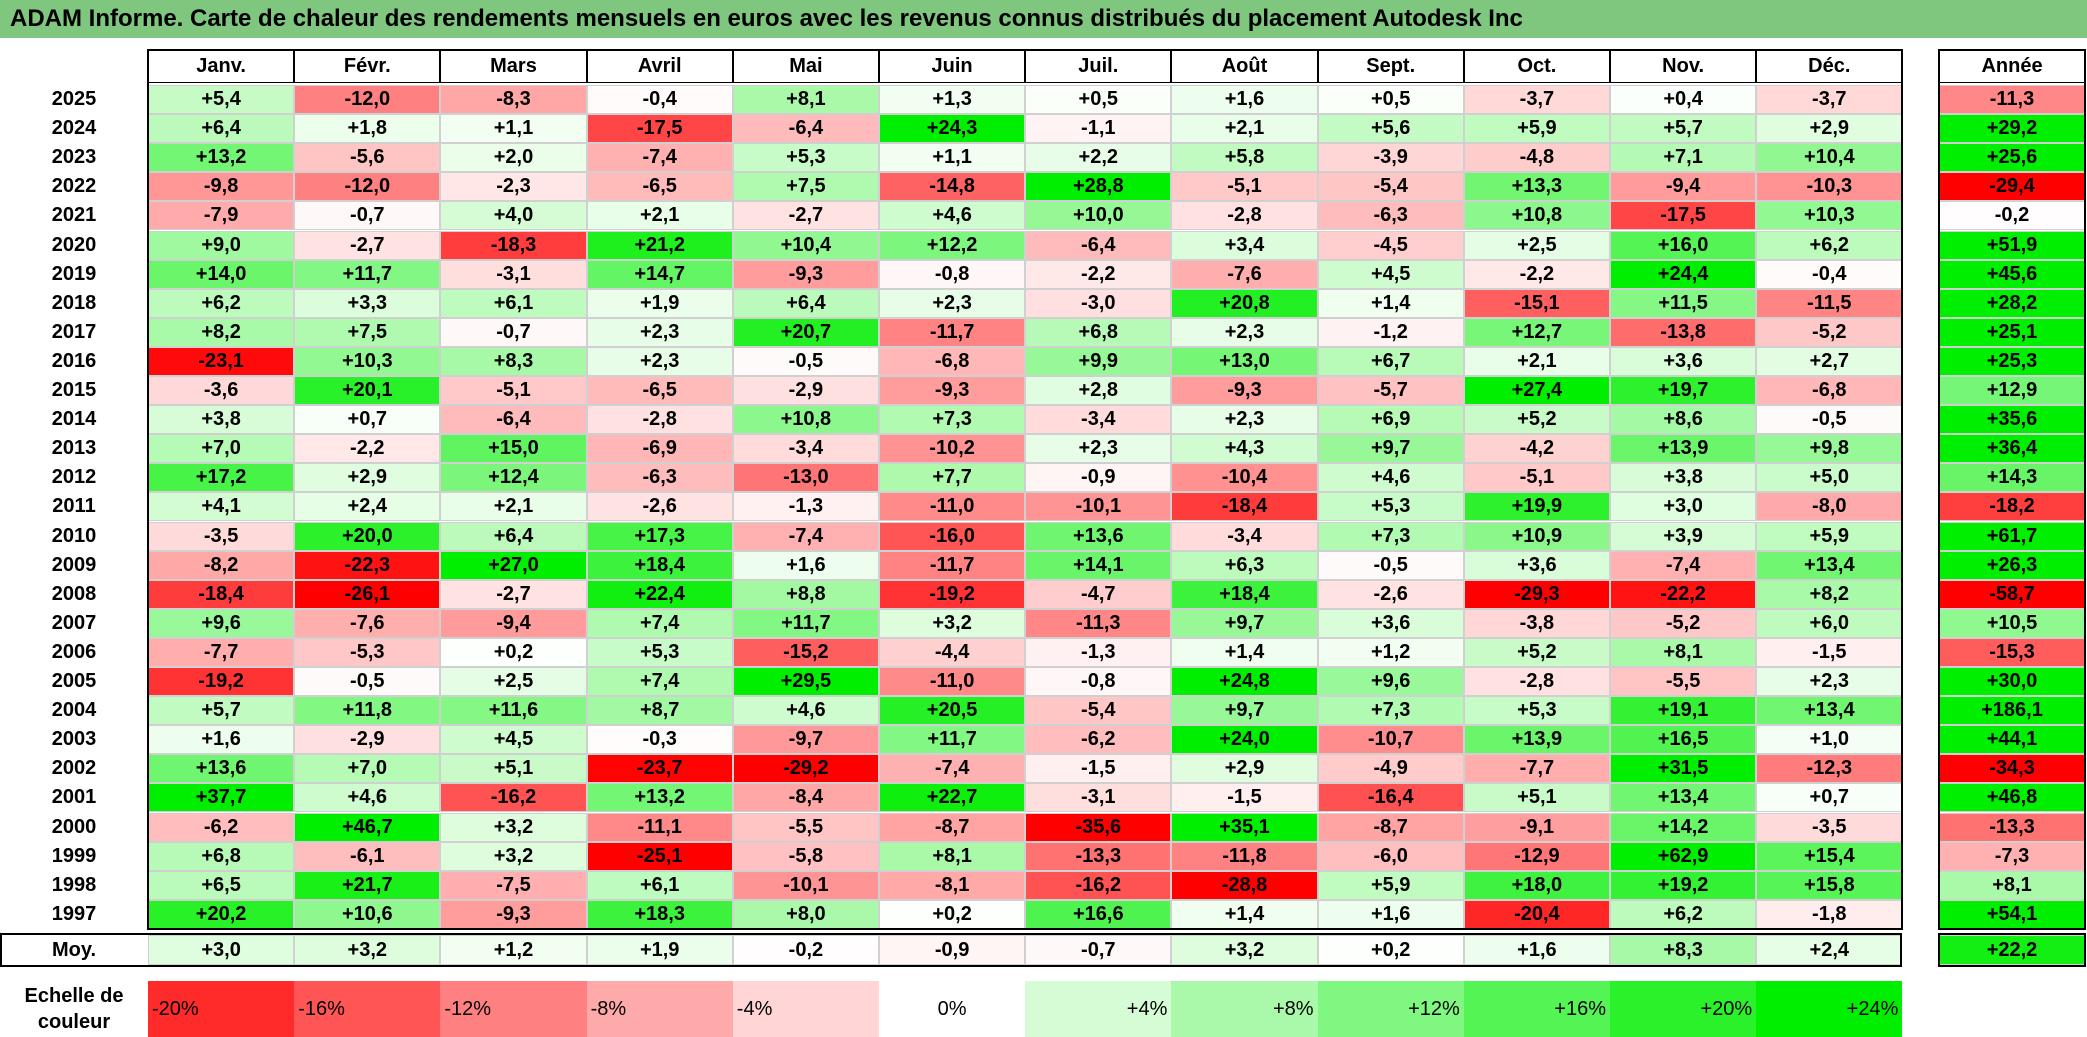 This screenshot has height=1037, width=2087. I want to click on heatmap-cell: +18,0, so click(1536, 885).